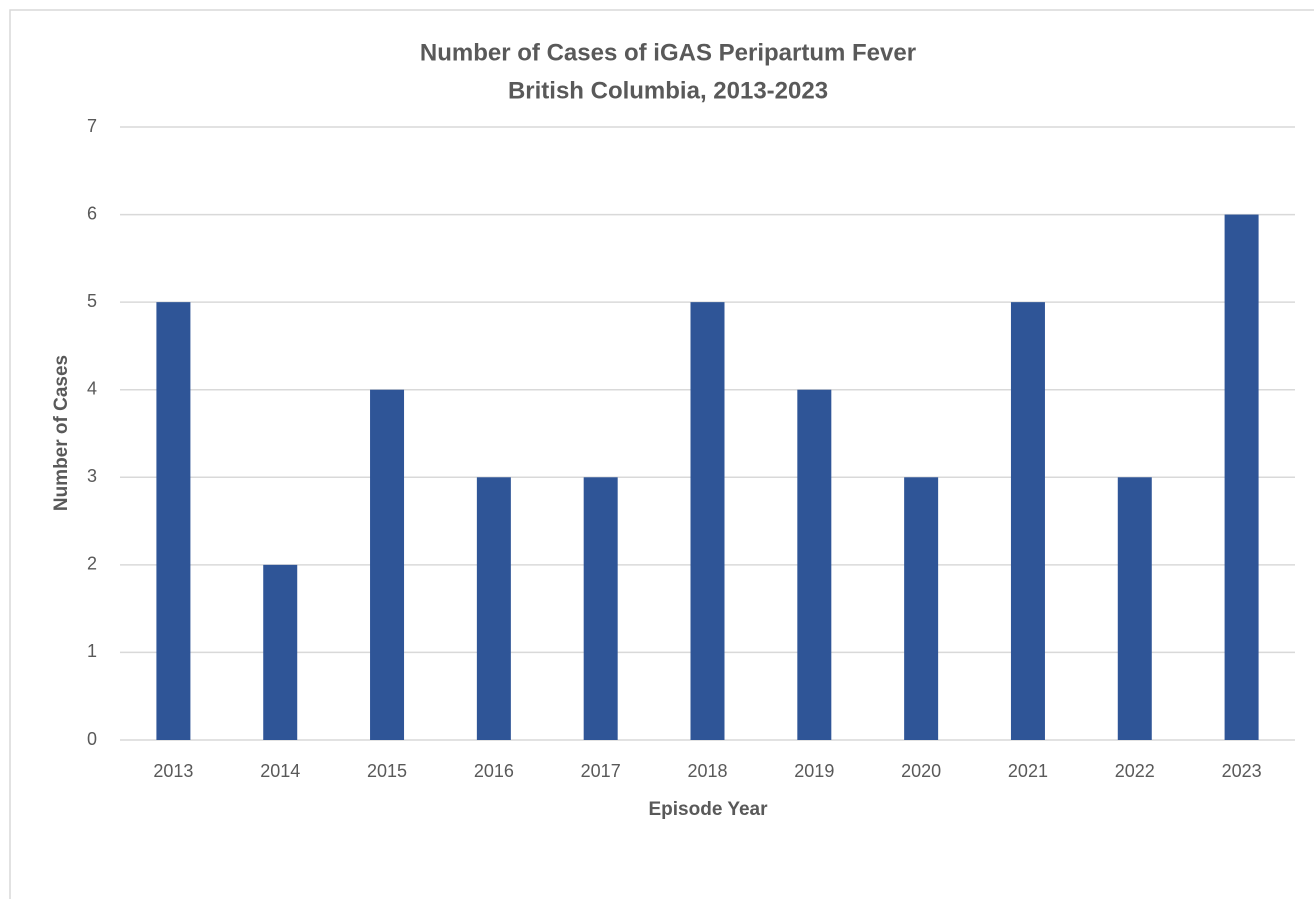 This screenshot has height=899, width=1314. Describe the element at coordinates (668, 90) in the screenshot. I see `chart-subtitle: British Columbia, 2013-2023` at that location.